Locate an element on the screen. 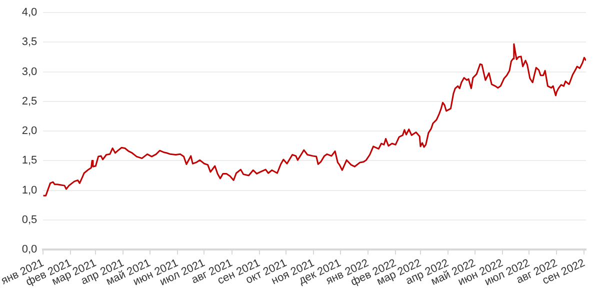  y-tick-label: 3,0 is located at coordinates (30, 72).